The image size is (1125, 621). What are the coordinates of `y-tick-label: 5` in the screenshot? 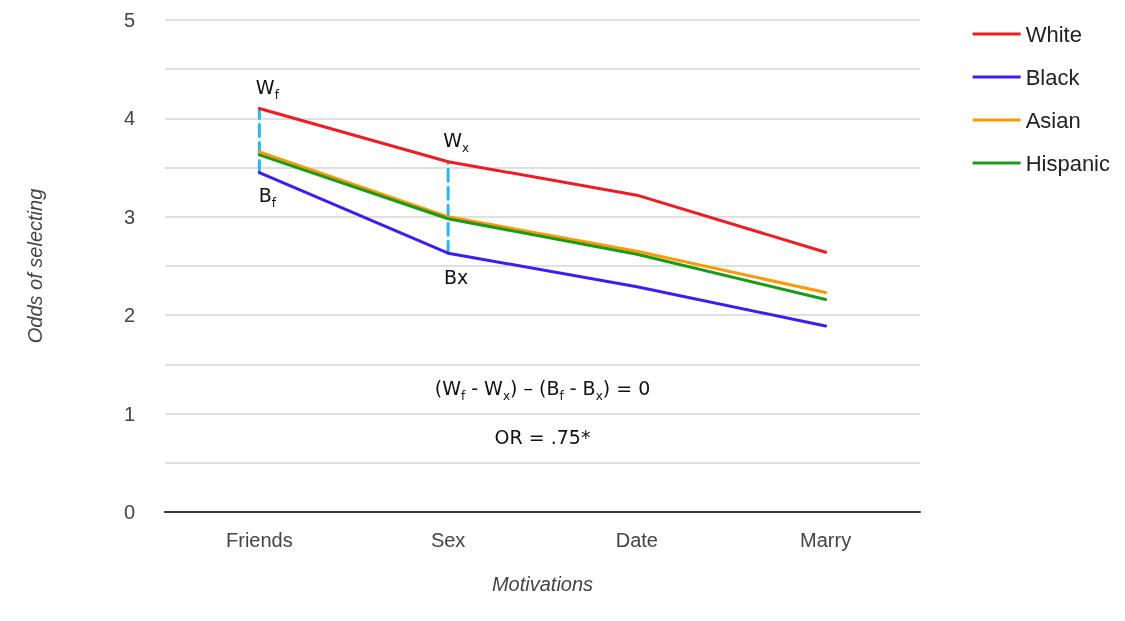 It's located at (129, 20).